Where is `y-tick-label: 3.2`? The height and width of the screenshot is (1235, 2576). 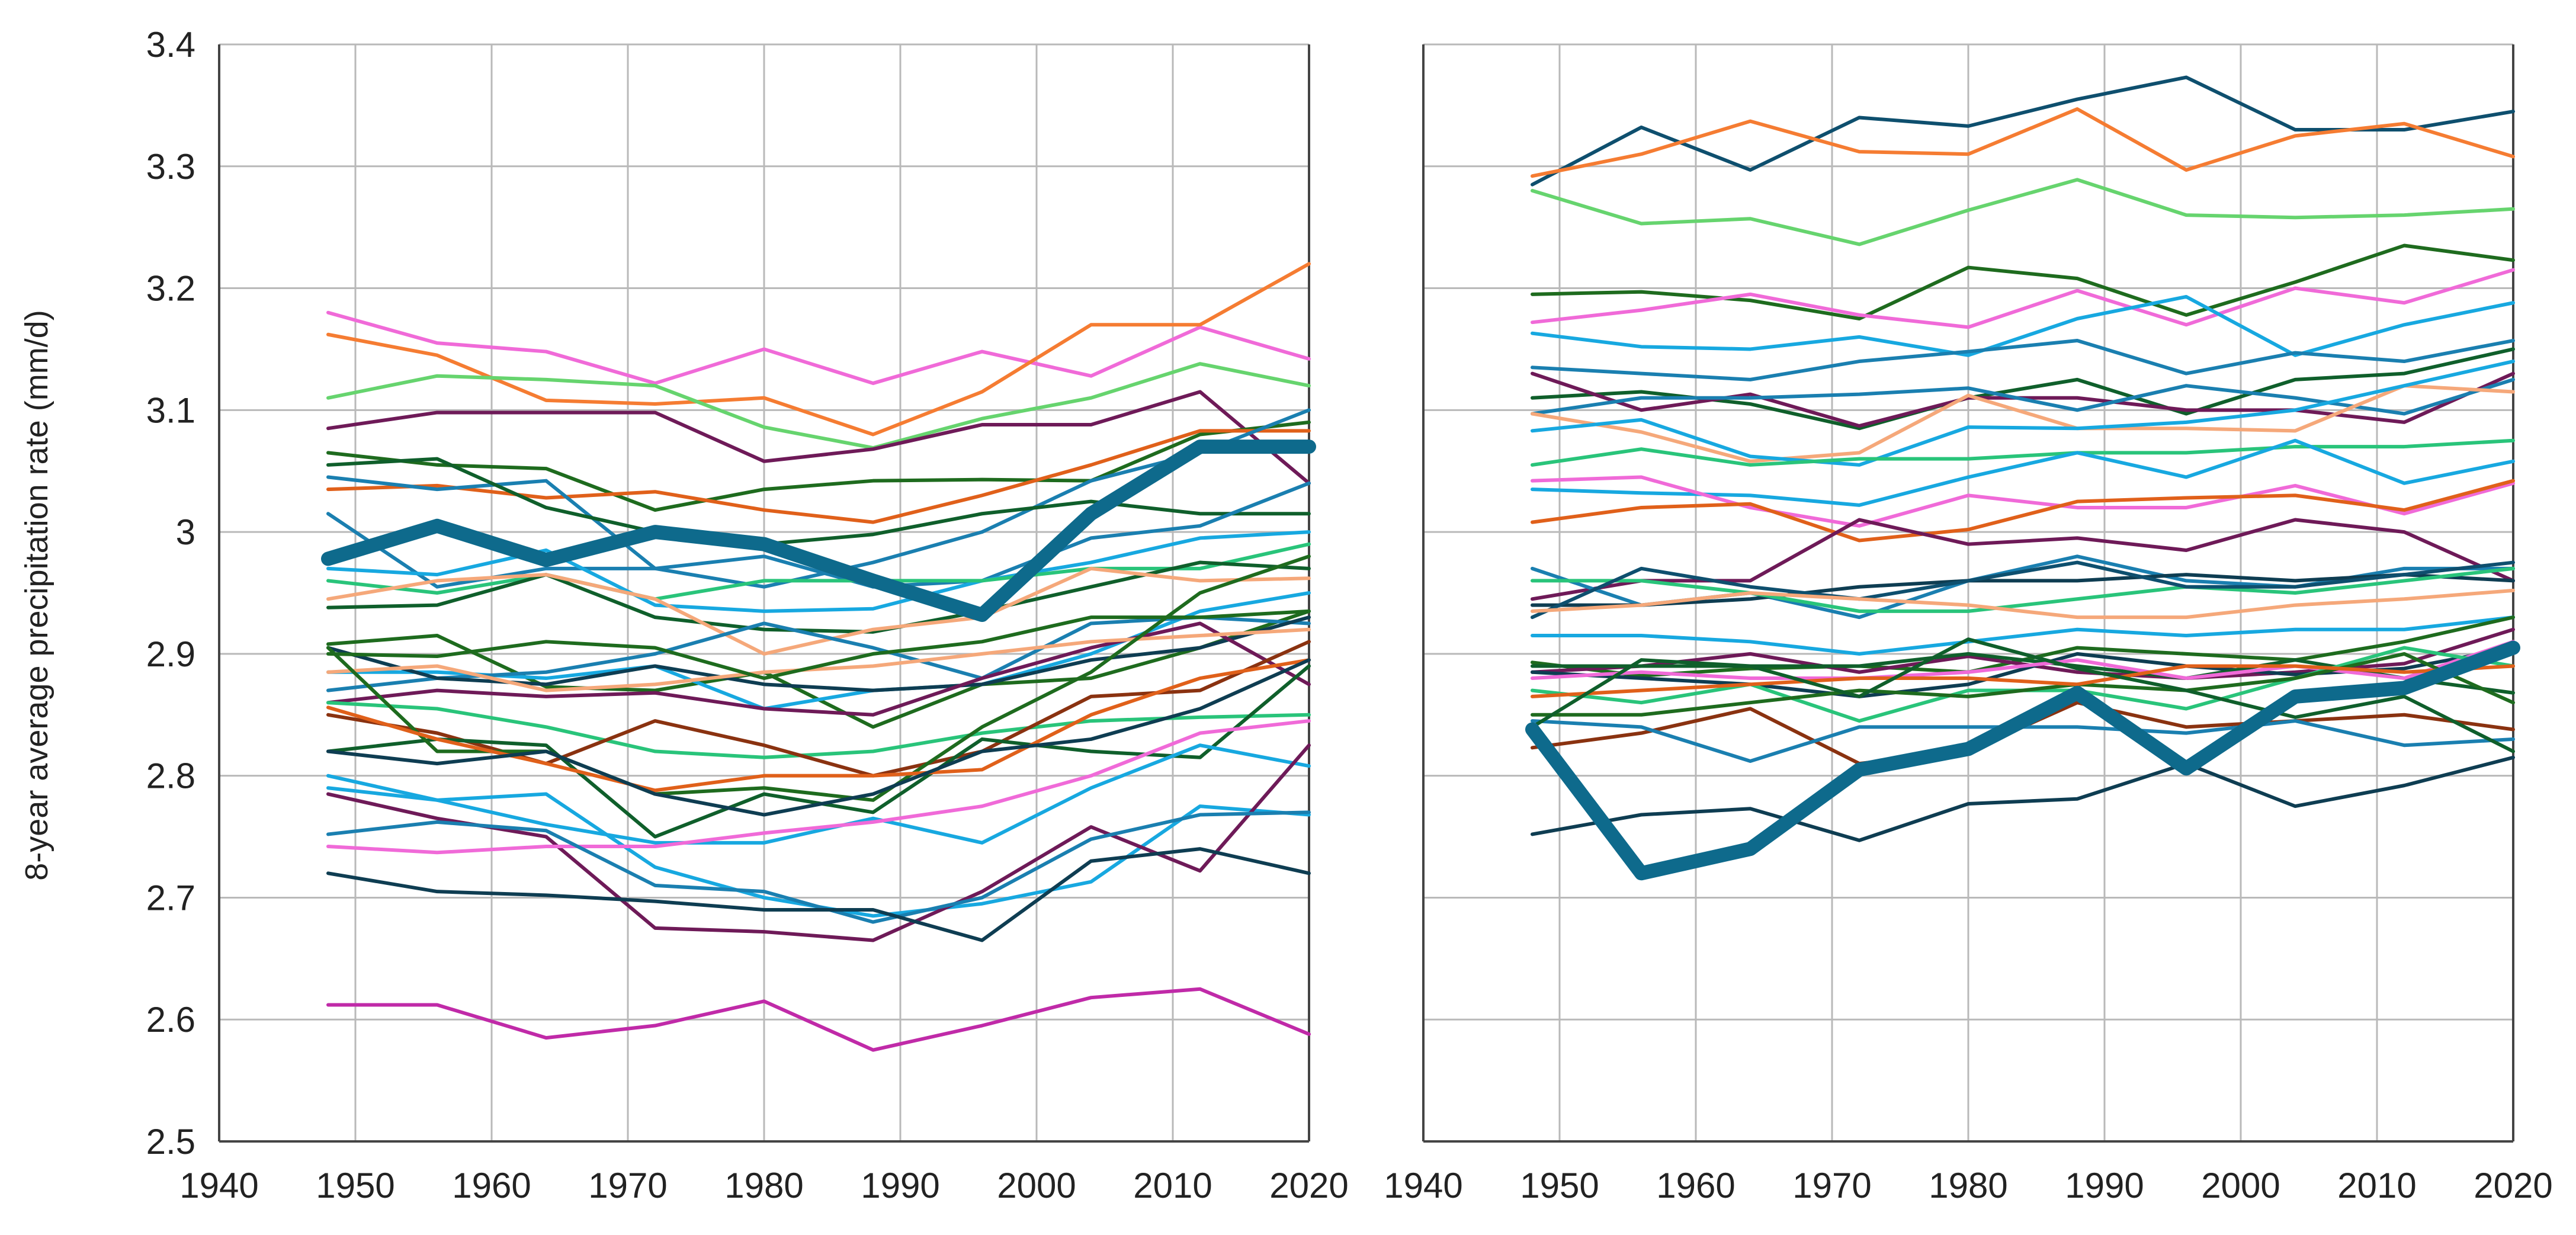 y-tick-label: 3.2 is located at coordinates (170, 289).